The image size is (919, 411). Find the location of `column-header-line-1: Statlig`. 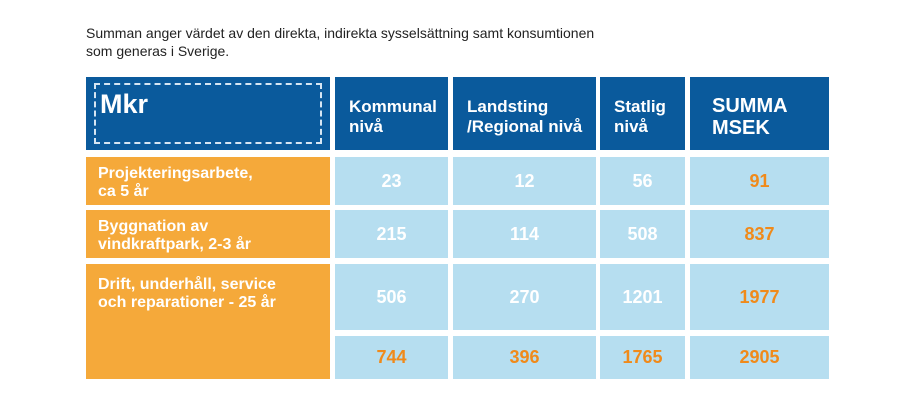

column-header-line-1: Statlig is located at coordinates (640, 106).